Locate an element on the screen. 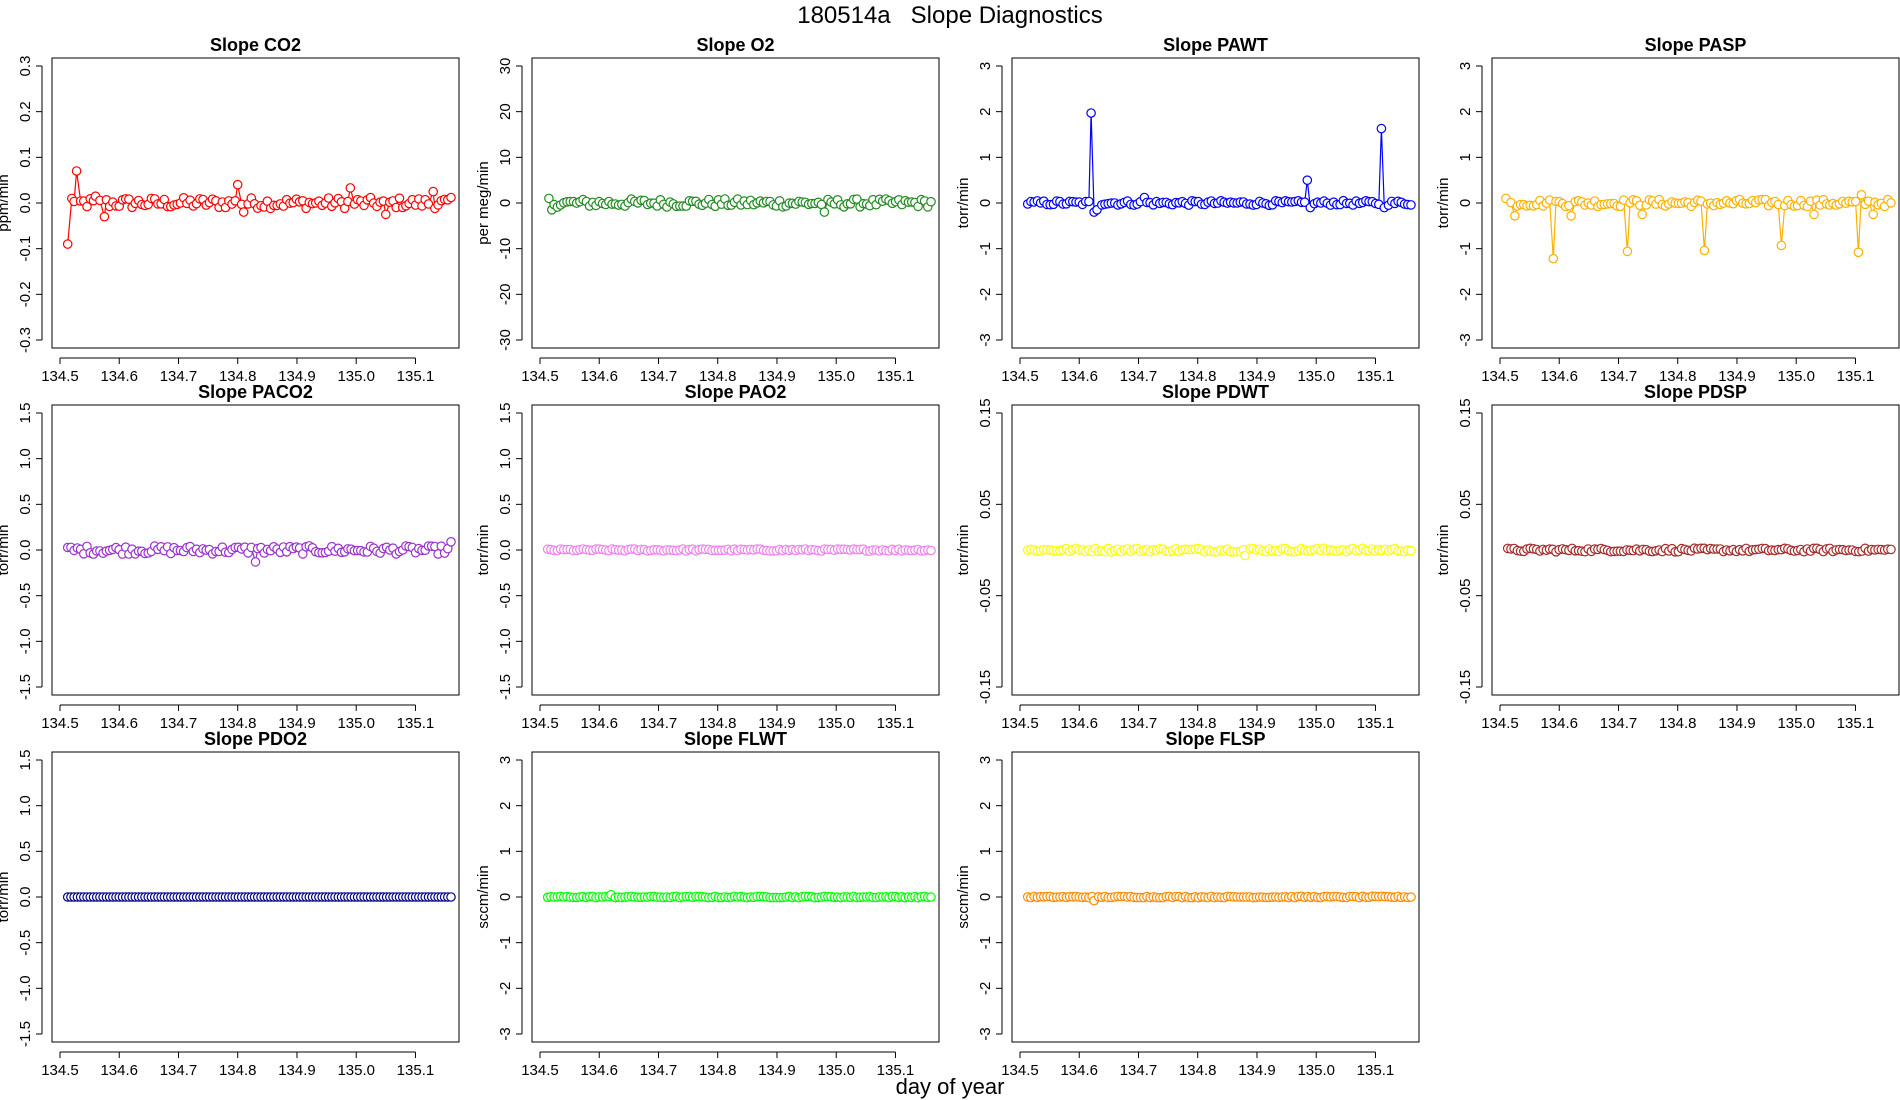 The height and width of the screenshot is (1100, 1900). y-tick-label: -20 is located at coordinates (505, 294).